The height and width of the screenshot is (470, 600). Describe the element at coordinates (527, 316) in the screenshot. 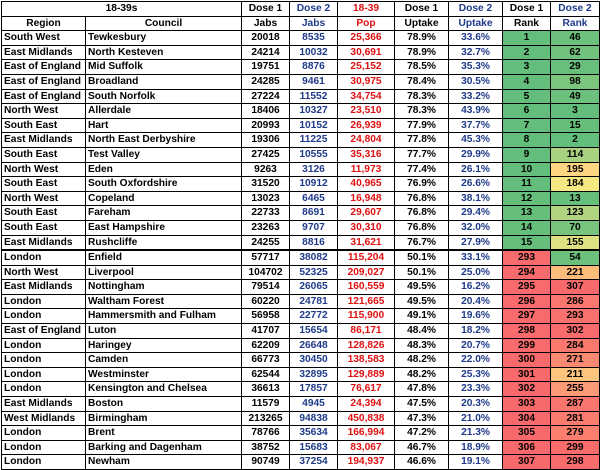

I see `dose1-rank-cell: 297` at that location.